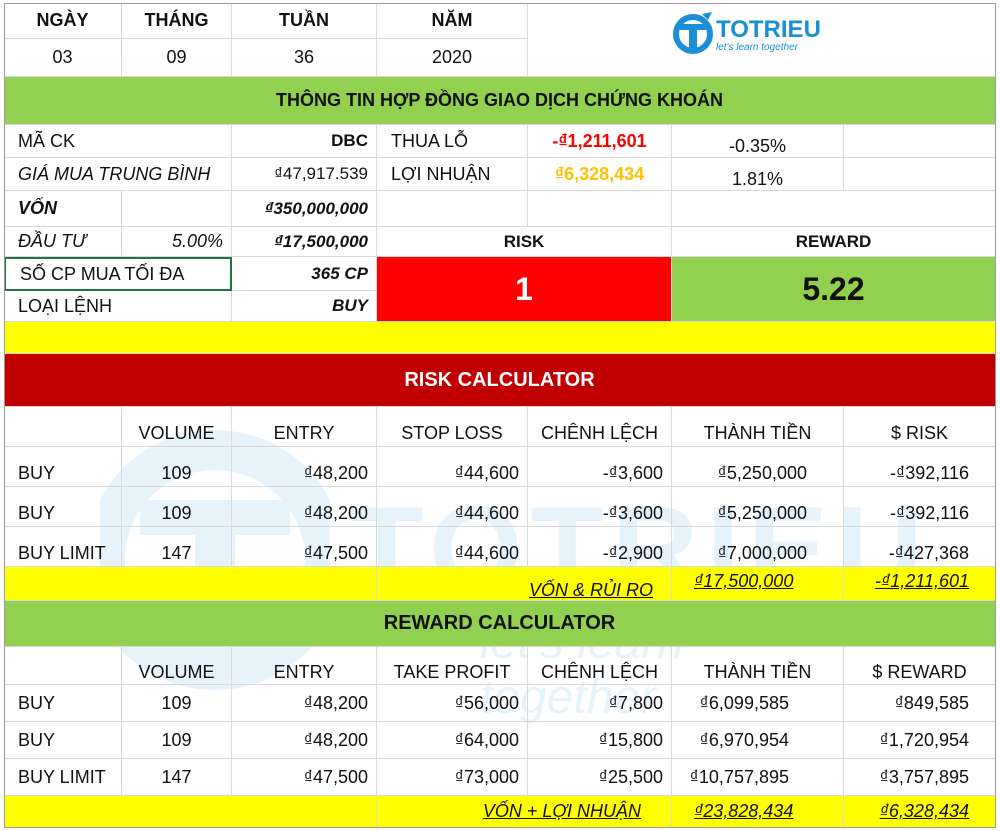  What do you see at coordinates (304, 547) in the screenshot?
I see `risk-row-entry: ₫47,500` at bounding box center [304, 547].